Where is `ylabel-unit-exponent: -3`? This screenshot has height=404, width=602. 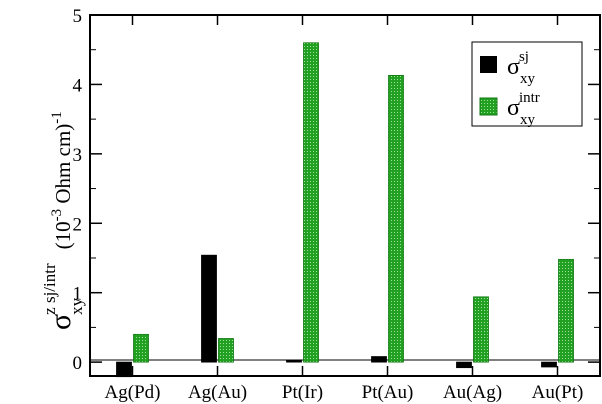 ylabel-unit-exponent: -3 is located at coordinates (57, 215).